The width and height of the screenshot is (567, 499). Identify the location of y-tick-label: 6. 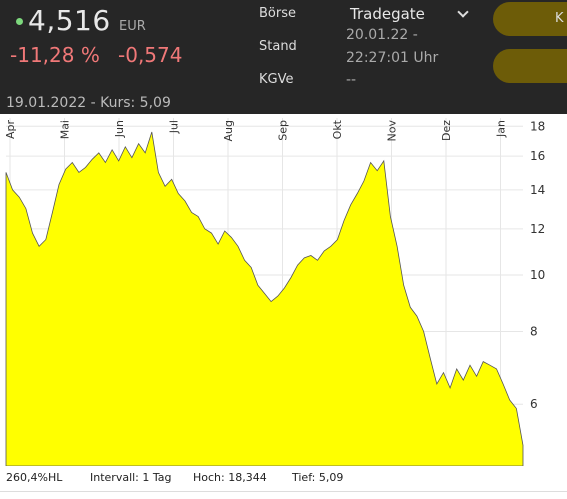
(534, 404).